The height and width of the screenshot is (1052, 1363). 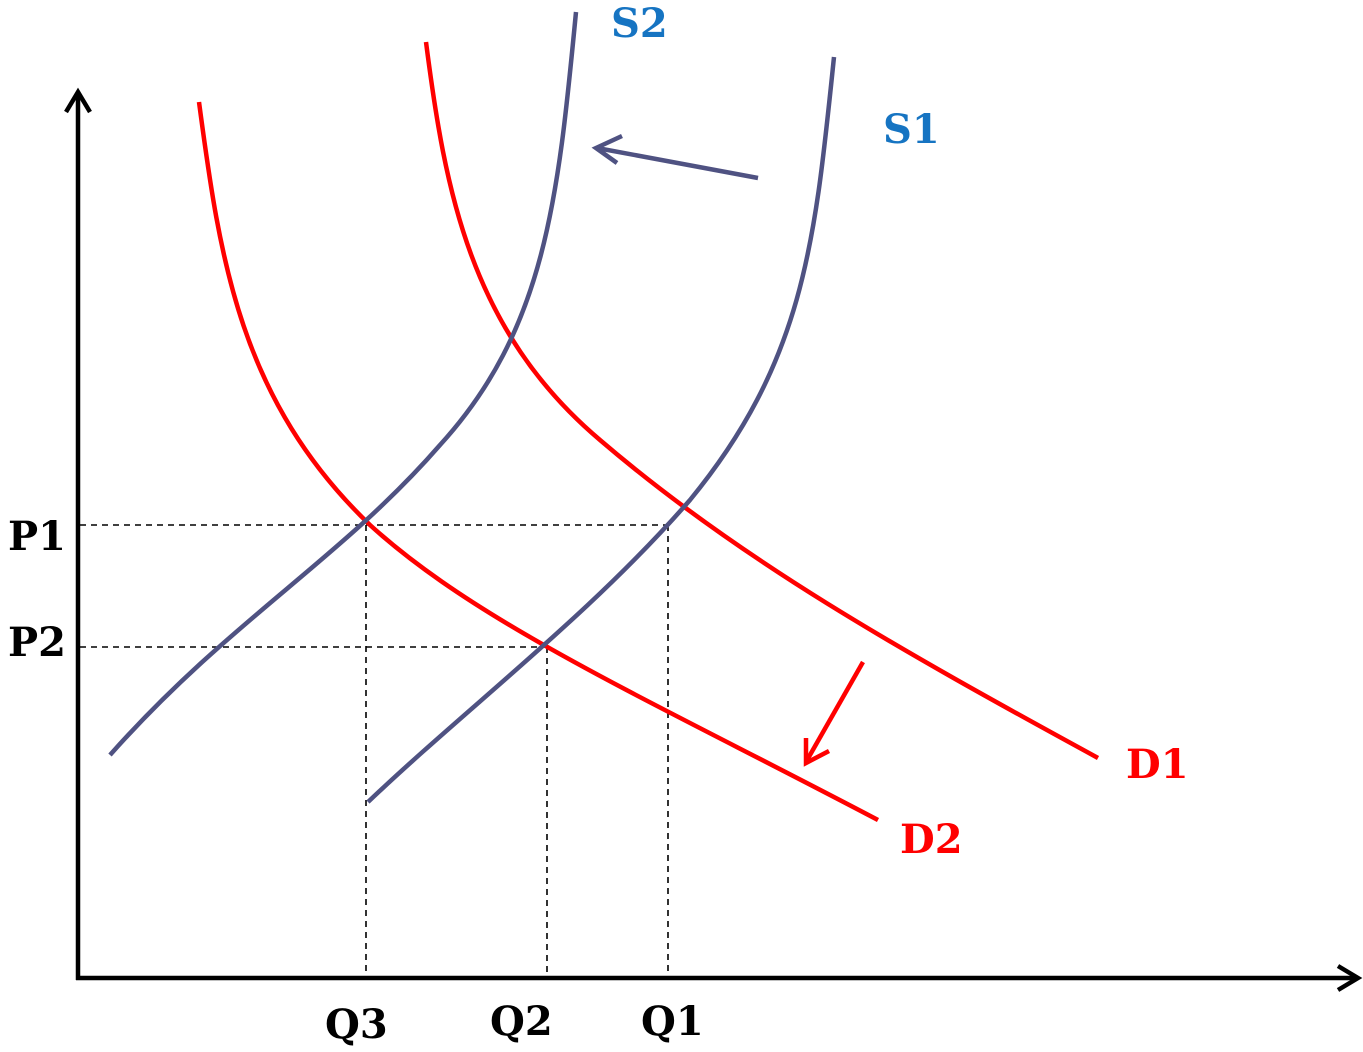 I want to click on label-d2: D2, so click(x=931, y=839).